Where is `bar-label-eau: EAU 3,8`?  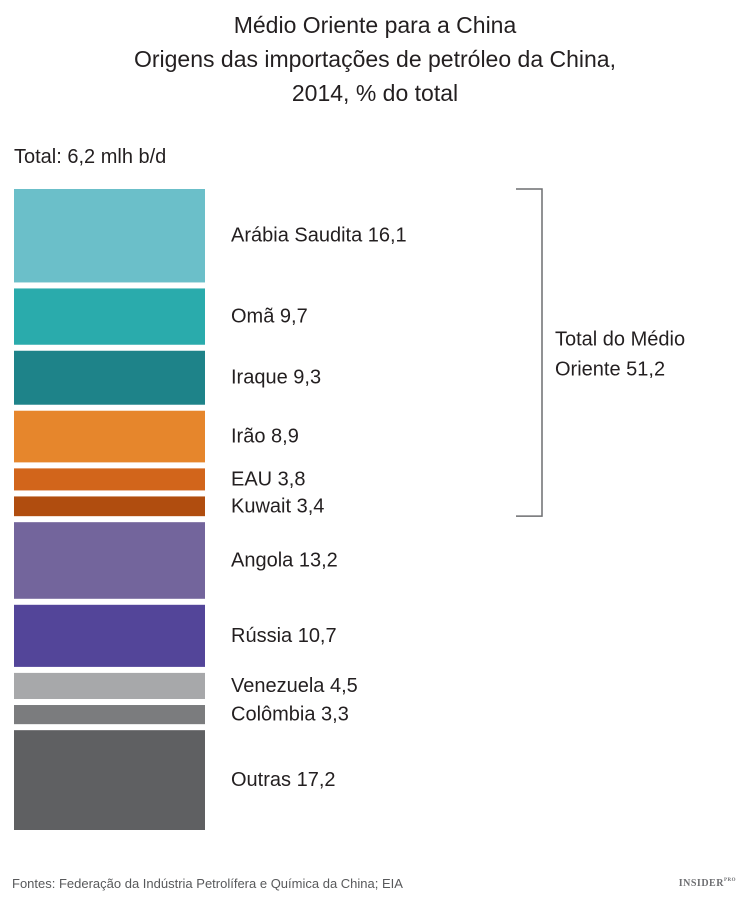 bar-label-eau: EAU 3,8 is located at coordinates (268, 479).